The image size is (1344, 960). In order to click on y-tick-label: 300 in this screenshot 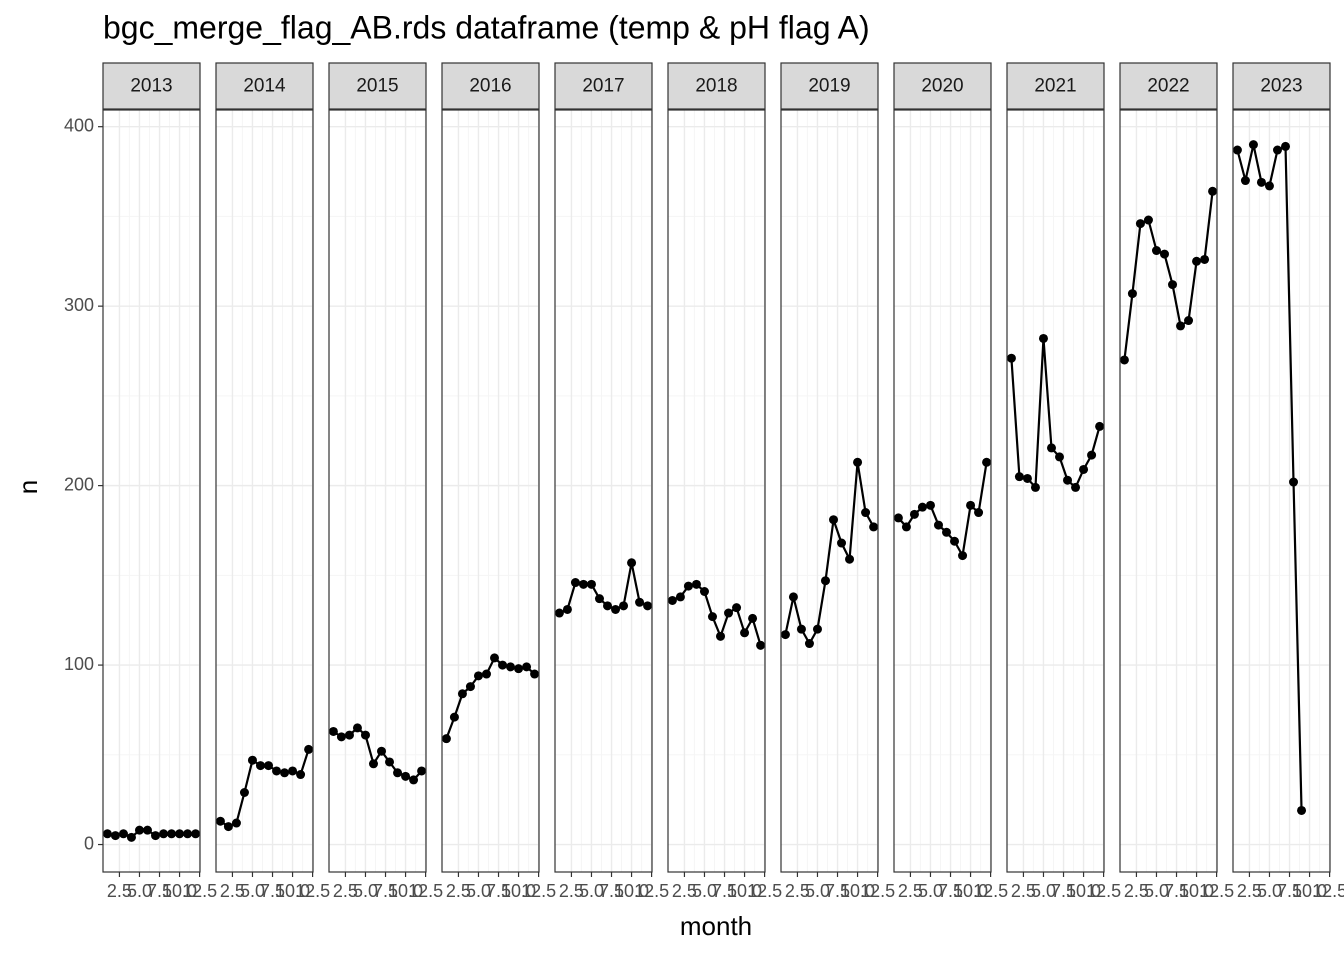, I will do `click(79, 305)`.